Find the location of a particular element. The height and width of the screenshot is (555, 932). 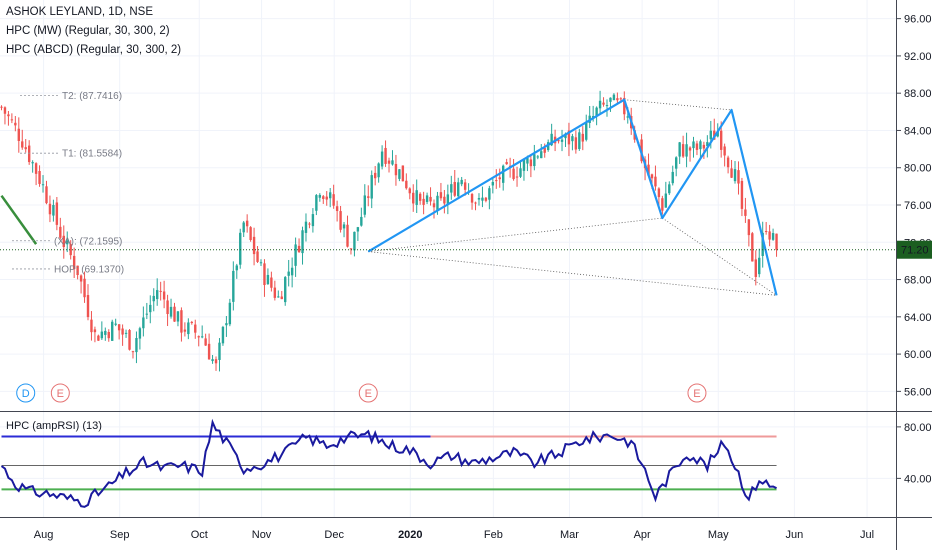

level-label: T1: (81.5584) is located at coordinates (92, 154).